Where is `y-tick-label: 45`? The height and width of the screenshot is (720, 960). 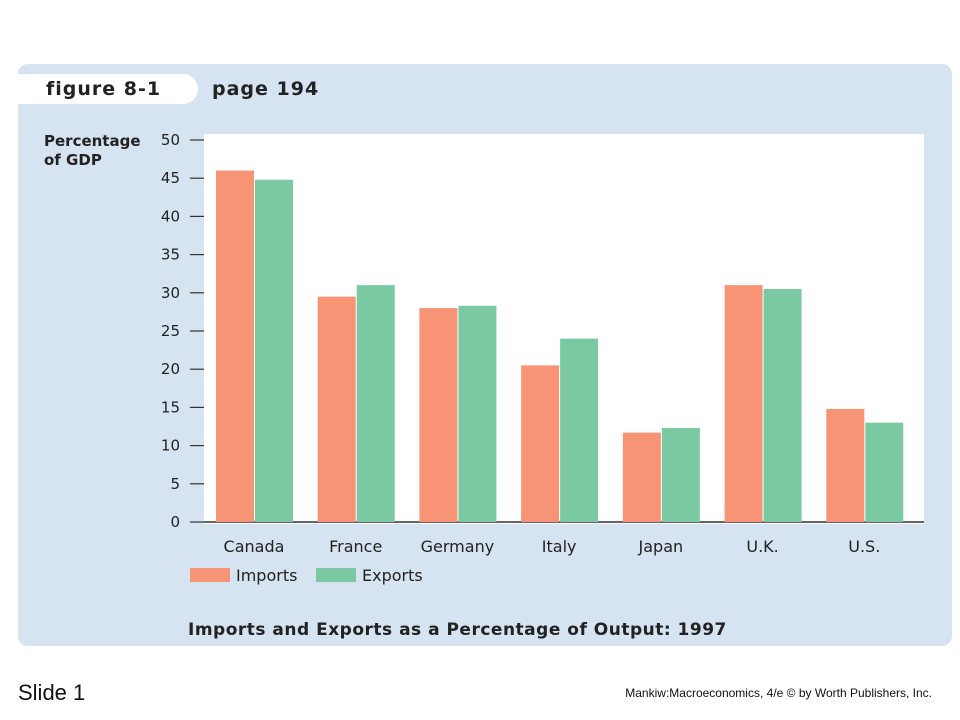
y-tick-label: 45 is located at coordinates (170, 178).